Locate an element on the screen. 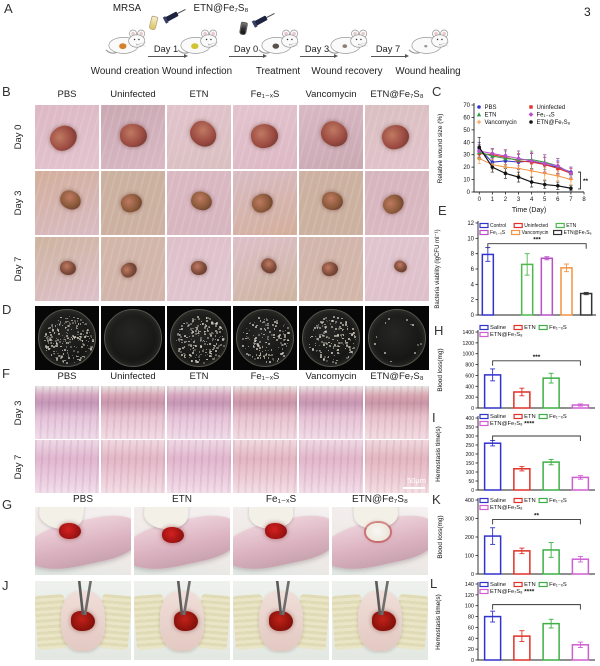  surgery-photo is located at coordinates (182, 541).